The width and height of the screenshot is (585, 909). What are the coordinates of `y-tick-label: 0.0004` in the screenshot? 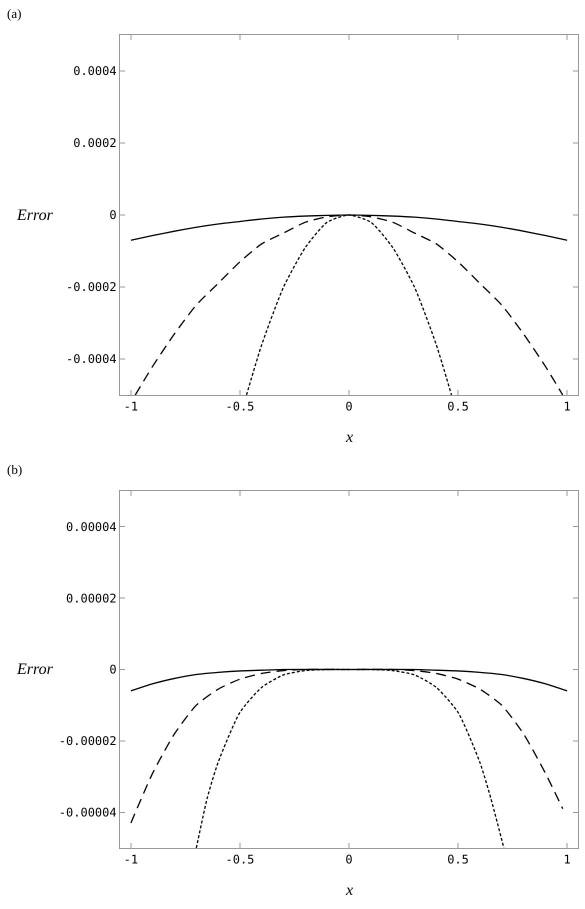 It's located at (95, 71).